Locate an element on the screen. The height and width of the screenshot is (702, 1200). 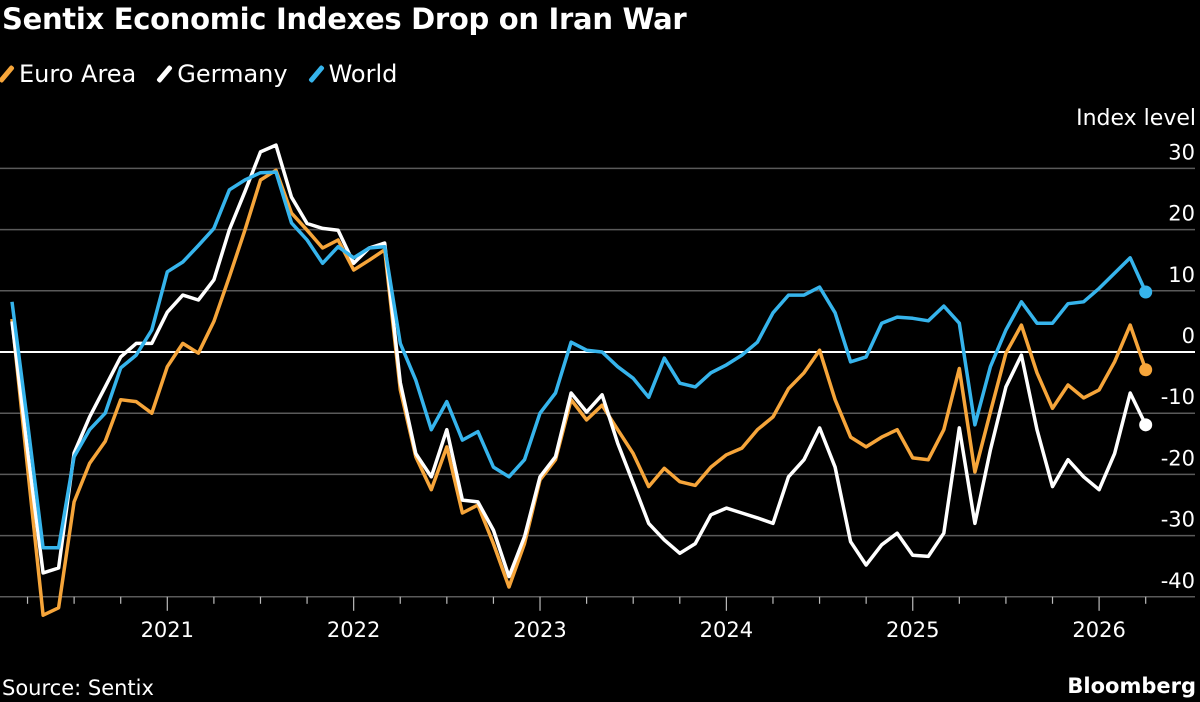
y-tick-label: 10 is located at coordinates (1181, 275).